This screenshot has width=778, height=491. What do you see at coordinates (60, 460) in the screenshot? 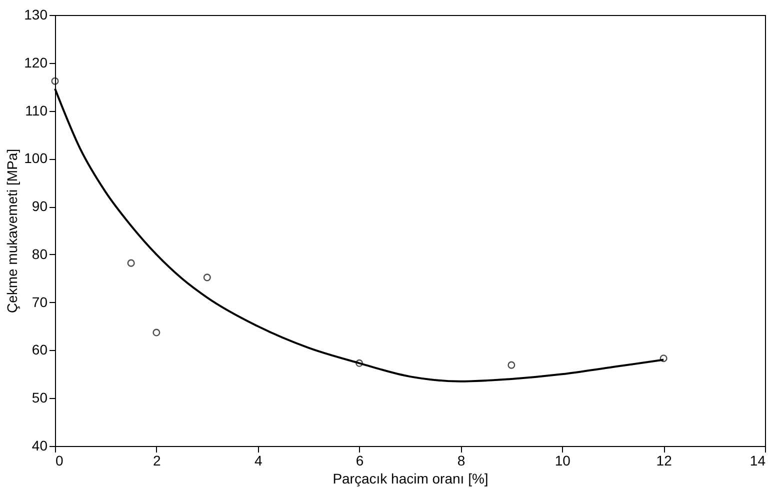
I see `x-tick-label: 0` at bounding box center [60, 460].